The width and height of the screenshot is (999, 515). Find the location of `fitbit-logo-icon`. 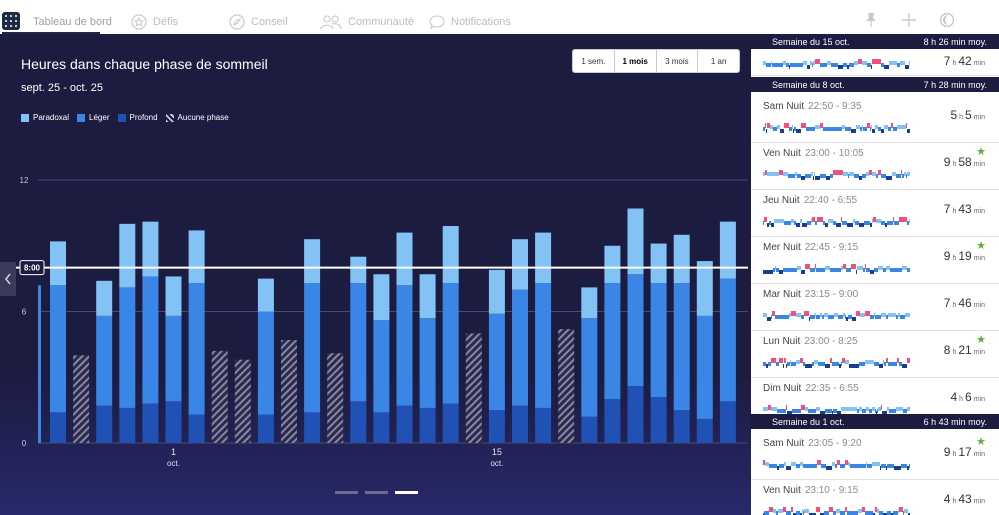

fitbit-logo-icon is located at coordinates (11, 21).